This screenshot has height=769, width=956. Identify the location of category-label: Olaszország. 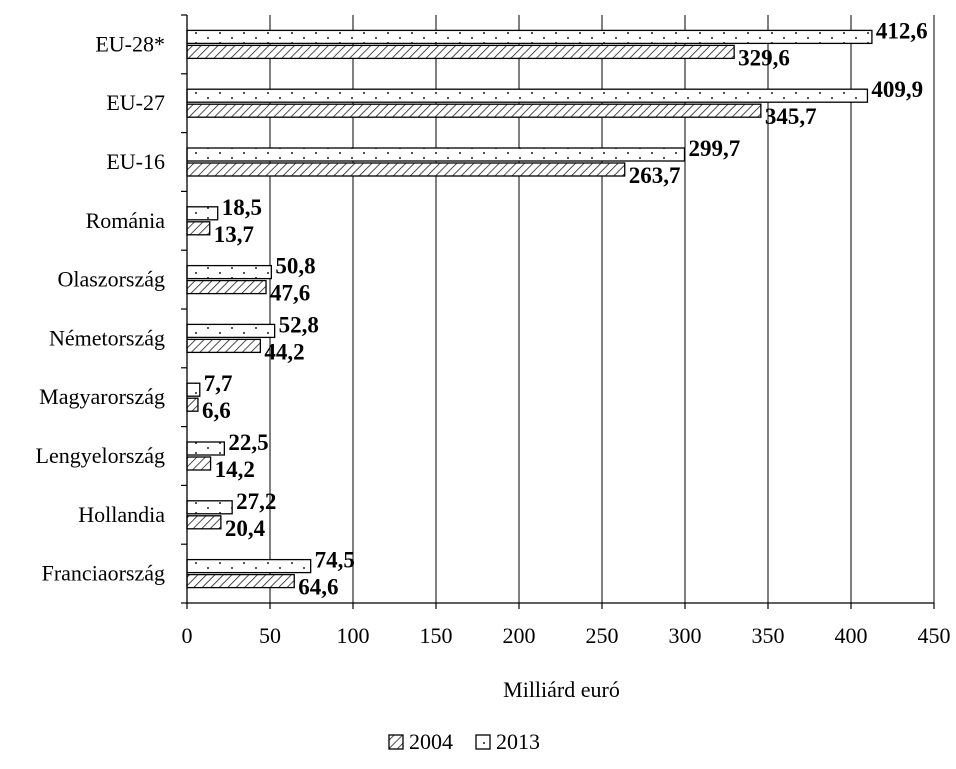
(111, 279).